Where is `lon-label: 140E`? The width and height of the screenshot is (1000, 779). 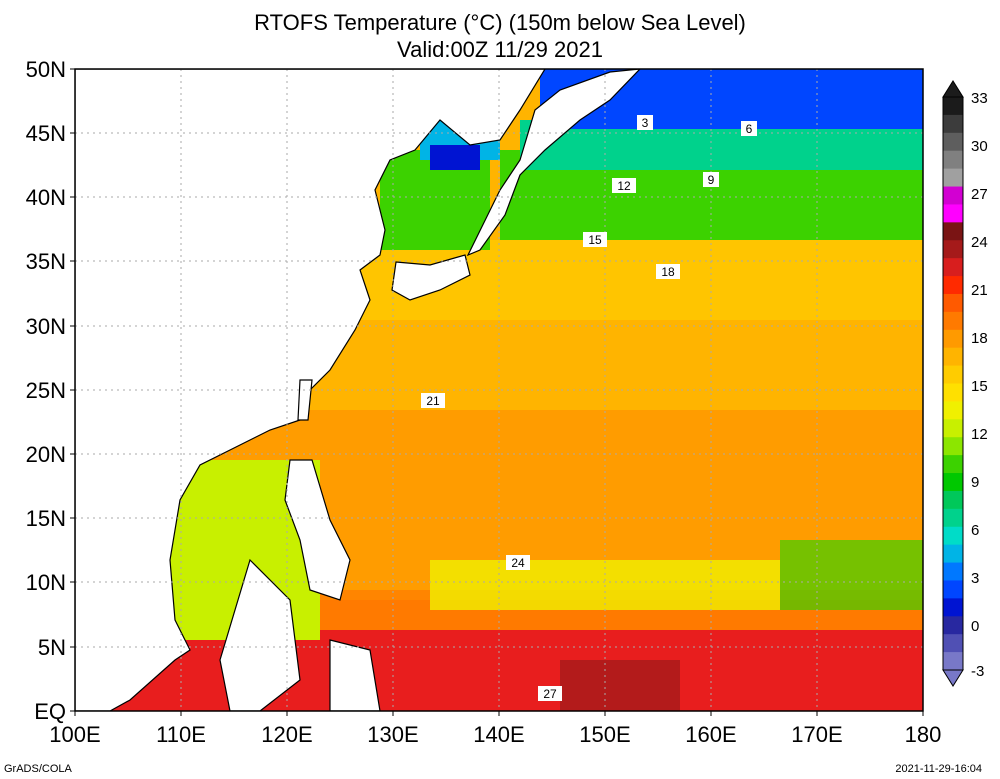
lon-label: 140E is located at coordinates (498, 734).